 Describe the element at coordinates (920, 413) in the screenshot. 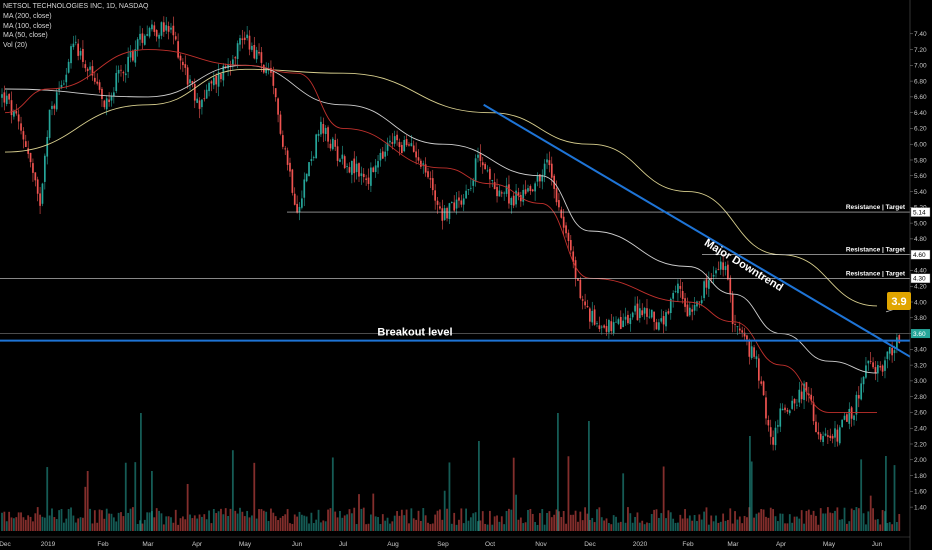

I see `price-tick-label: 2.60` at that location.